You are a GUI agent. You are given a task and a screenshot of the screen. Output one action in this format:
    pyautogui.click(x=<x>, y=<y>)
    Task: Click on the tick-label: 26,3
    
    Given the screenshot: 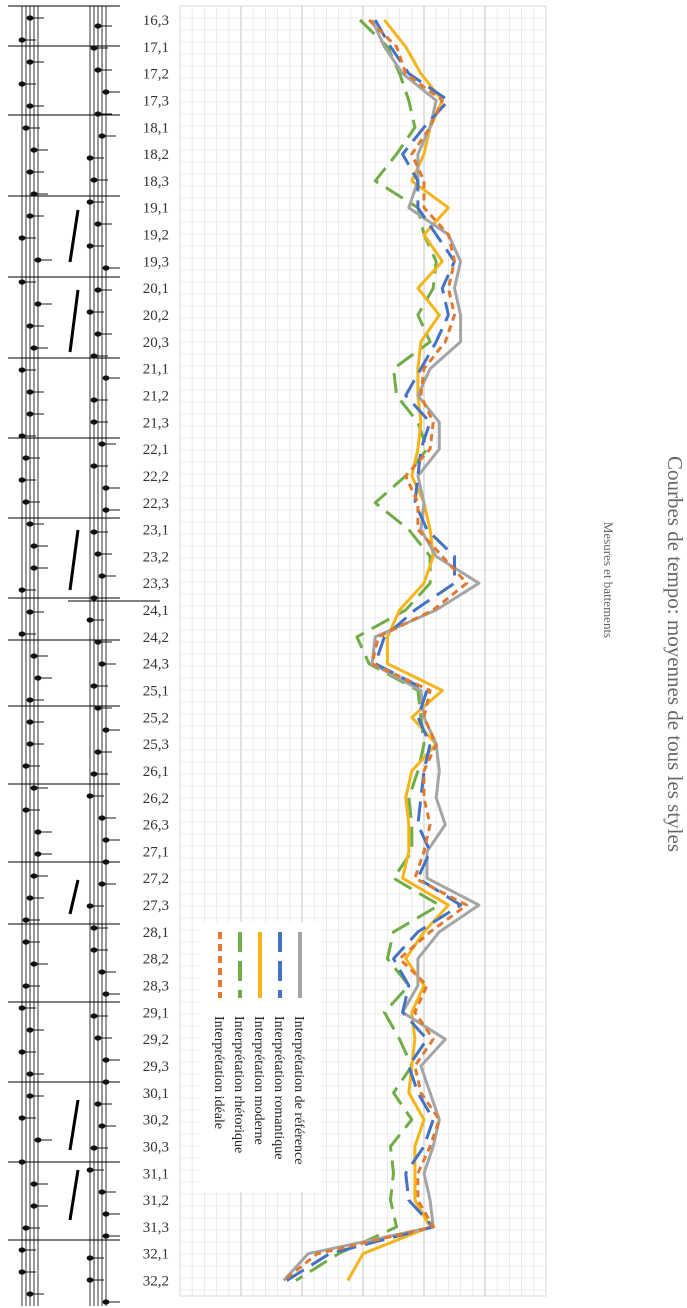 What is the action you would take?
    pyautogui.click(x=156, y=826)
    